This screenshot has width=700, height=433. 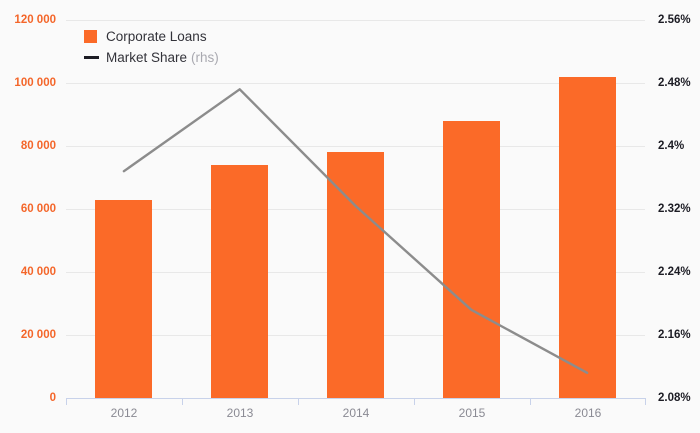 I want to click on legend-item-sublabel: (rhs), so click(x=205, y=57).